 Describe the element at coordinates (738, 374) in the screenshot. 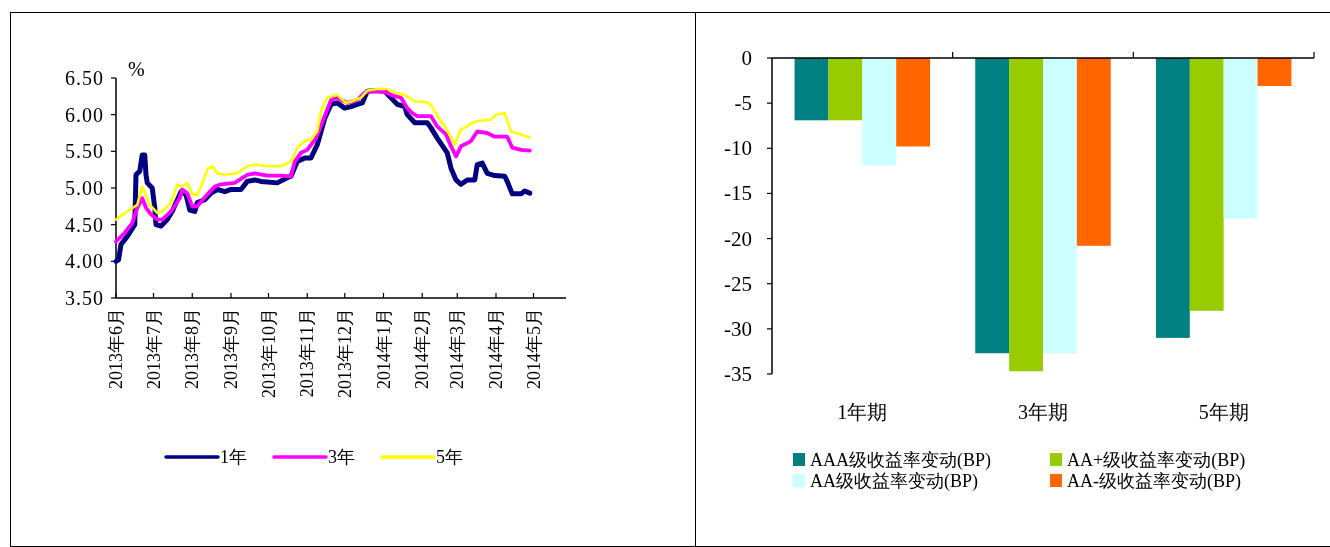

I see `y-tick-label: -35` at that location.